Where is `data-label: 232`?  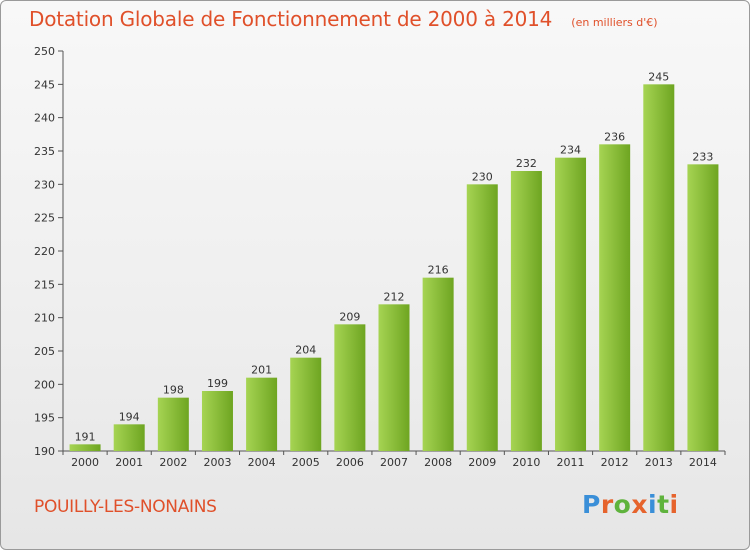 data-label: 232 is located at coordinates (526, 163).